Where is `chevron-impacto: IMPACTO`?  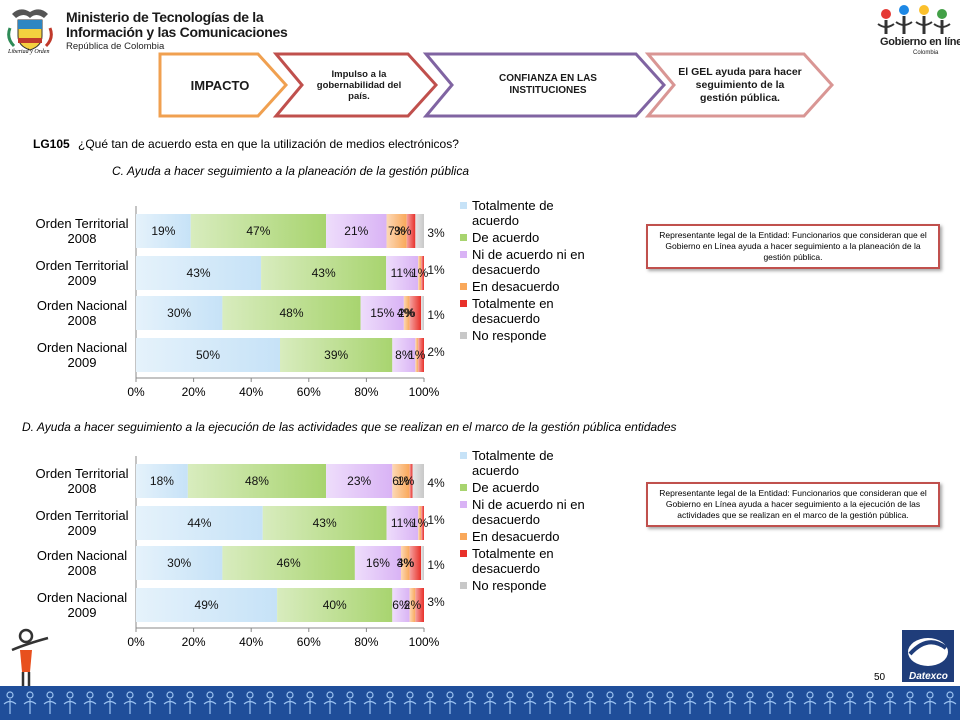 chevron-impacto: IMPACTO is located at coordinates (220, 85).